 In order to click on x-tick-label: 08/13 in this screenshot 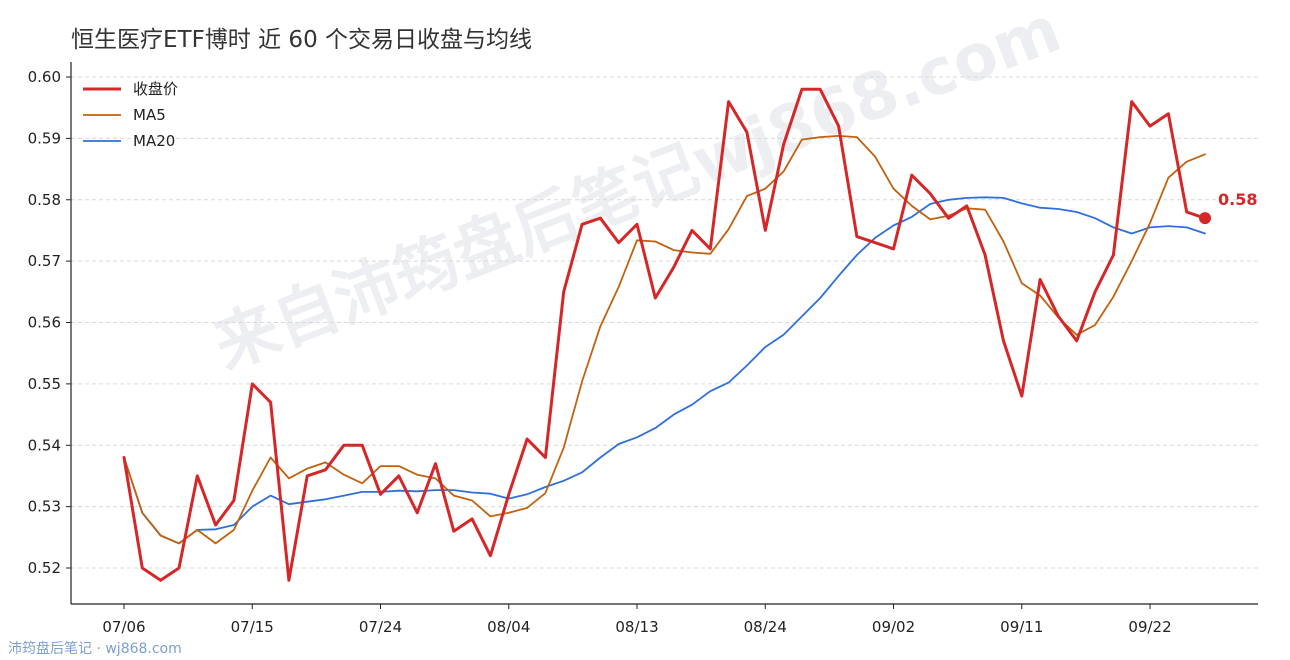, I will do `click(636, 627)`.